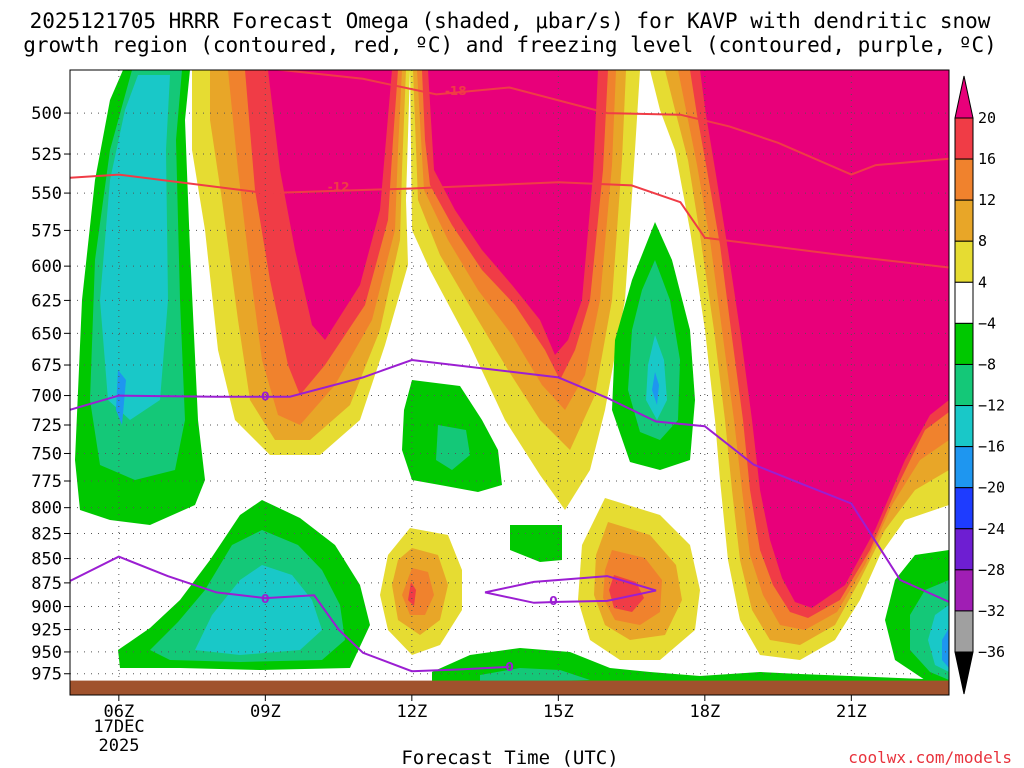 This screenshot has height=768, width=1024. Describe the element at coordinates (46, 334) in the screenshot. I see `y-tick-label: 650` at that location.